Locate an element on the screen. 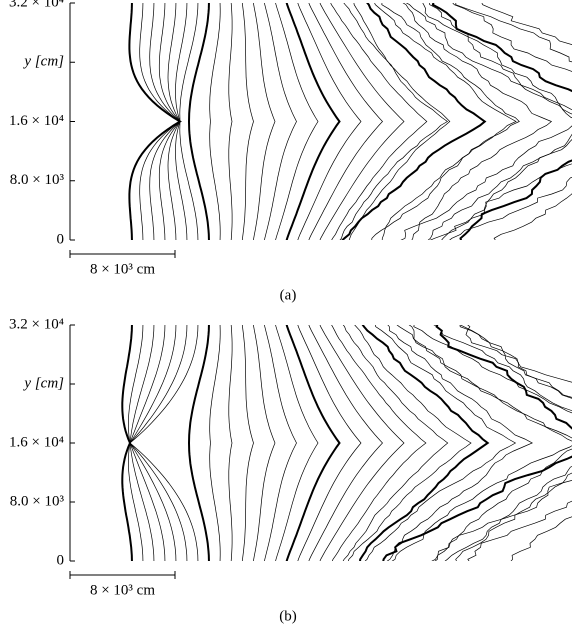  caption: (a) is located at coordinates (288, 295).